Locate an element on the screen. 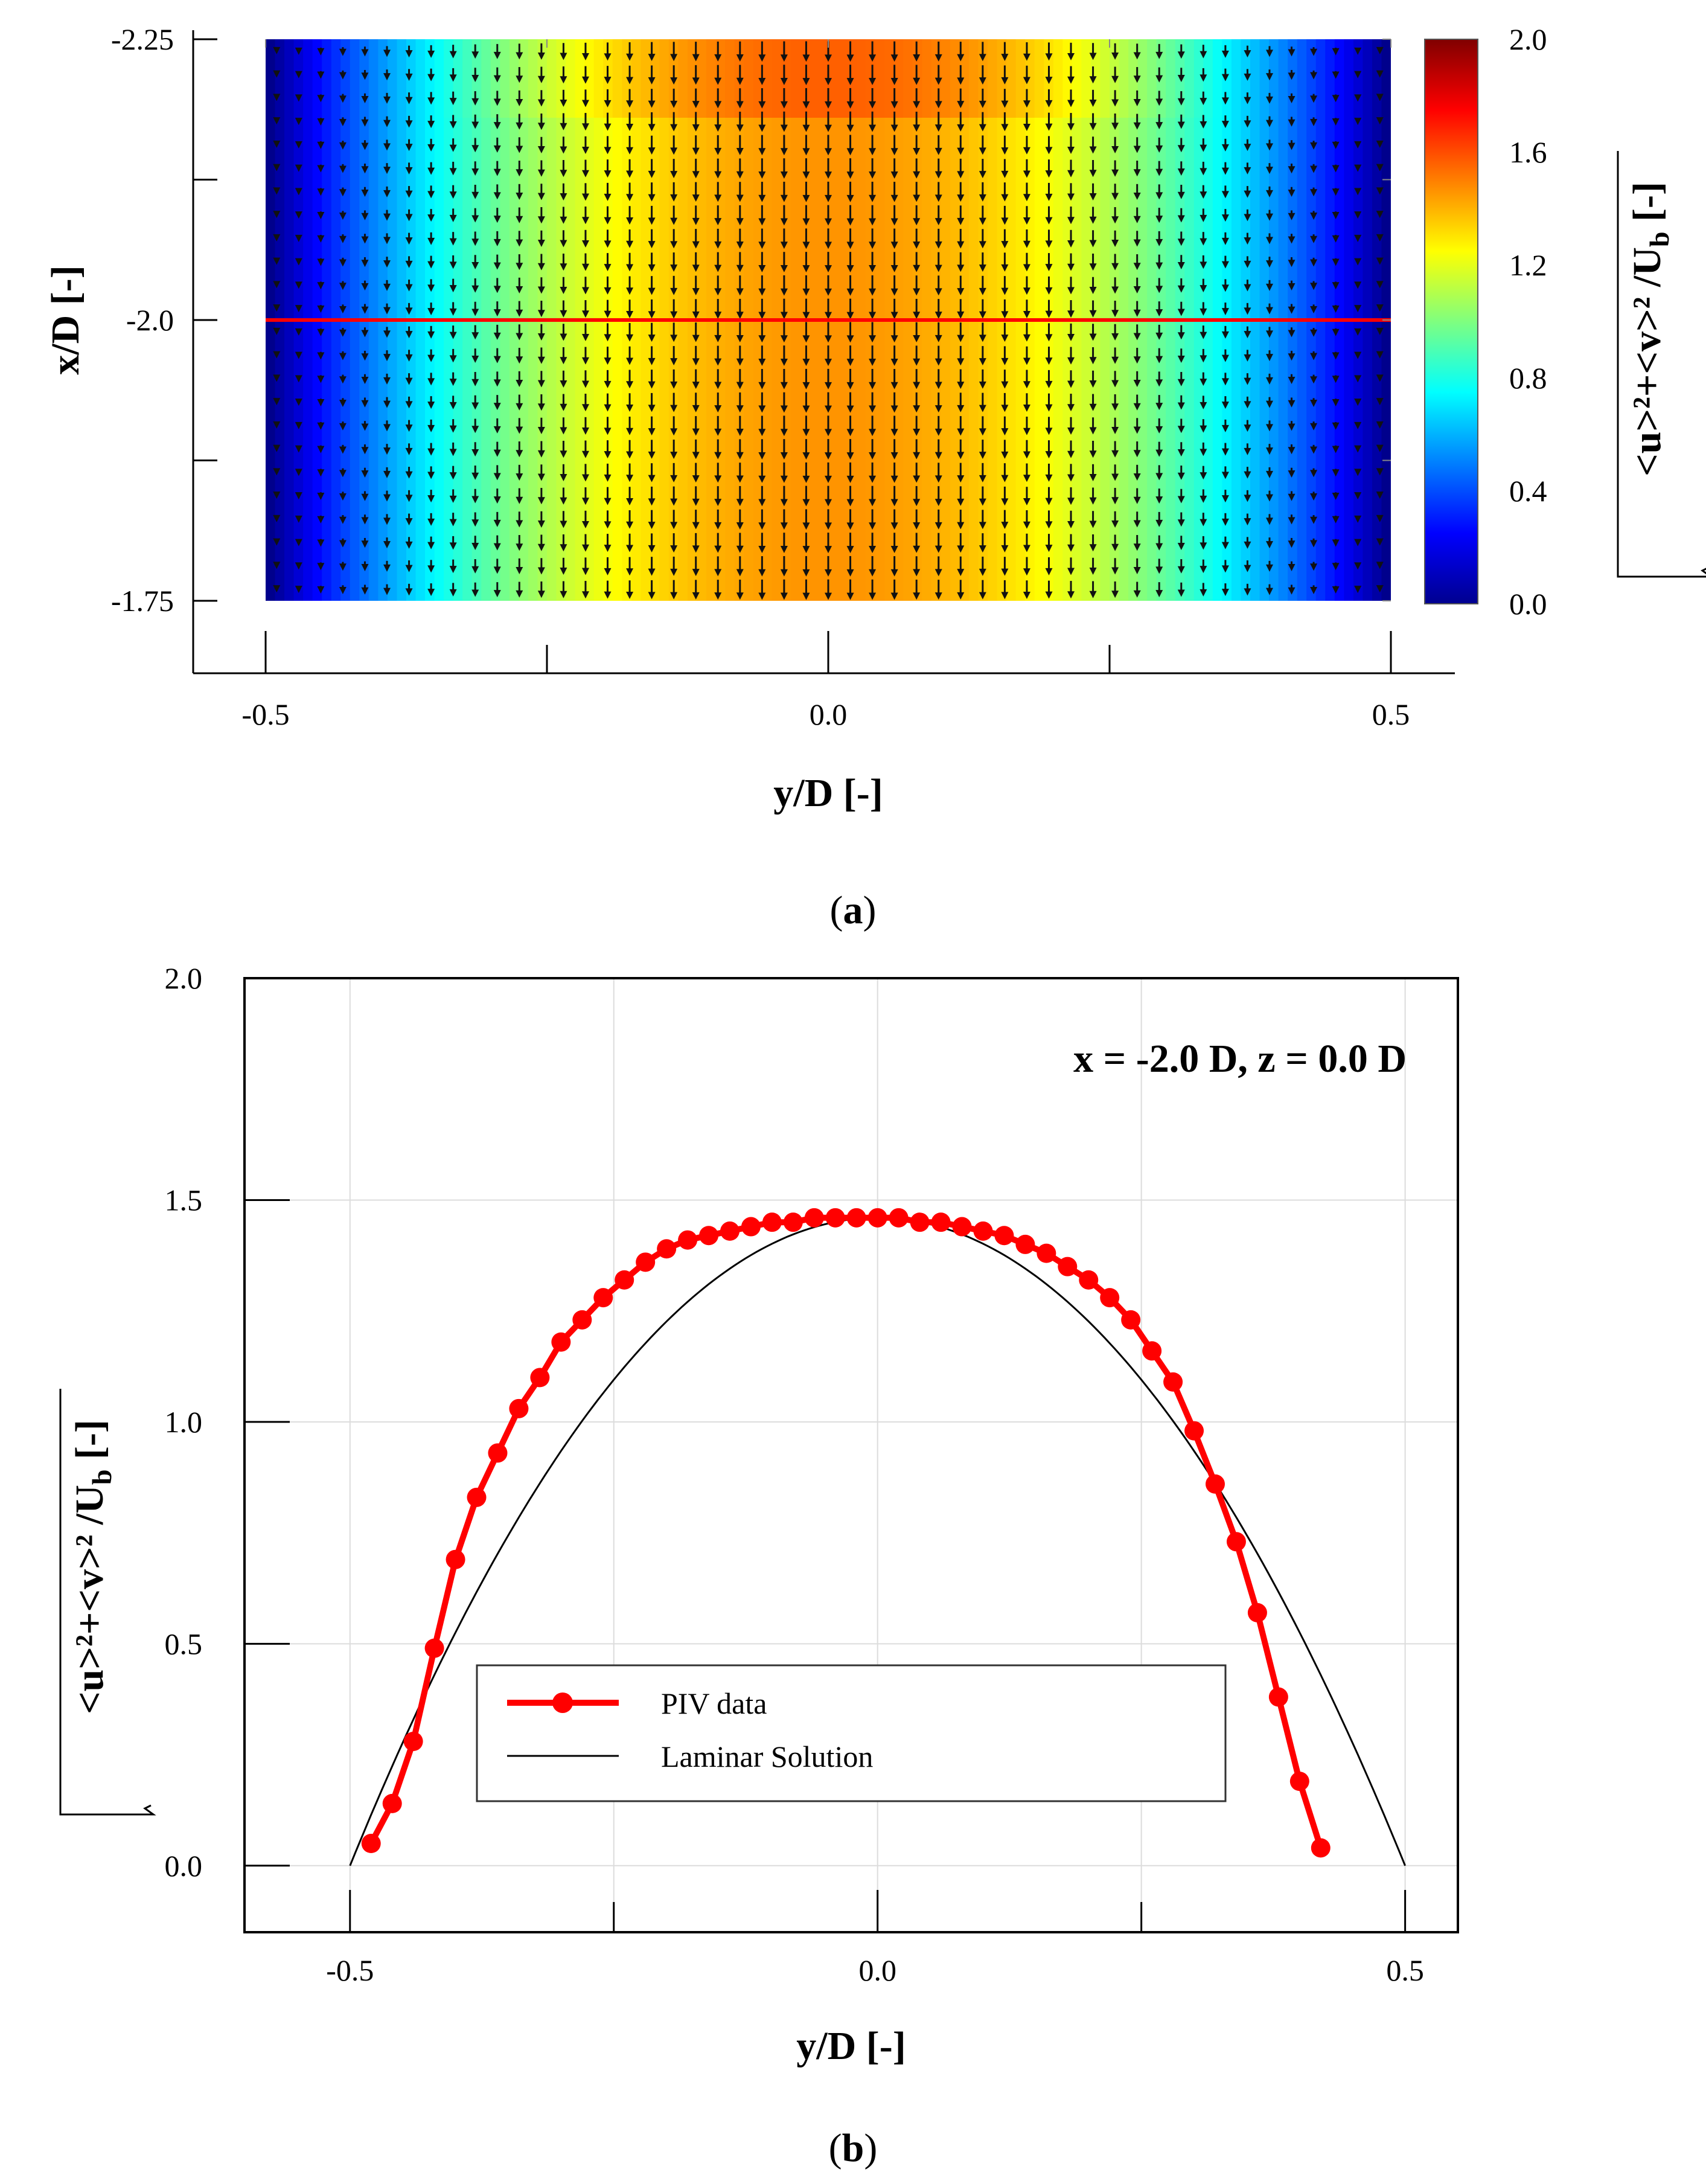  field-cell-top is located at coordinates (964, 78).